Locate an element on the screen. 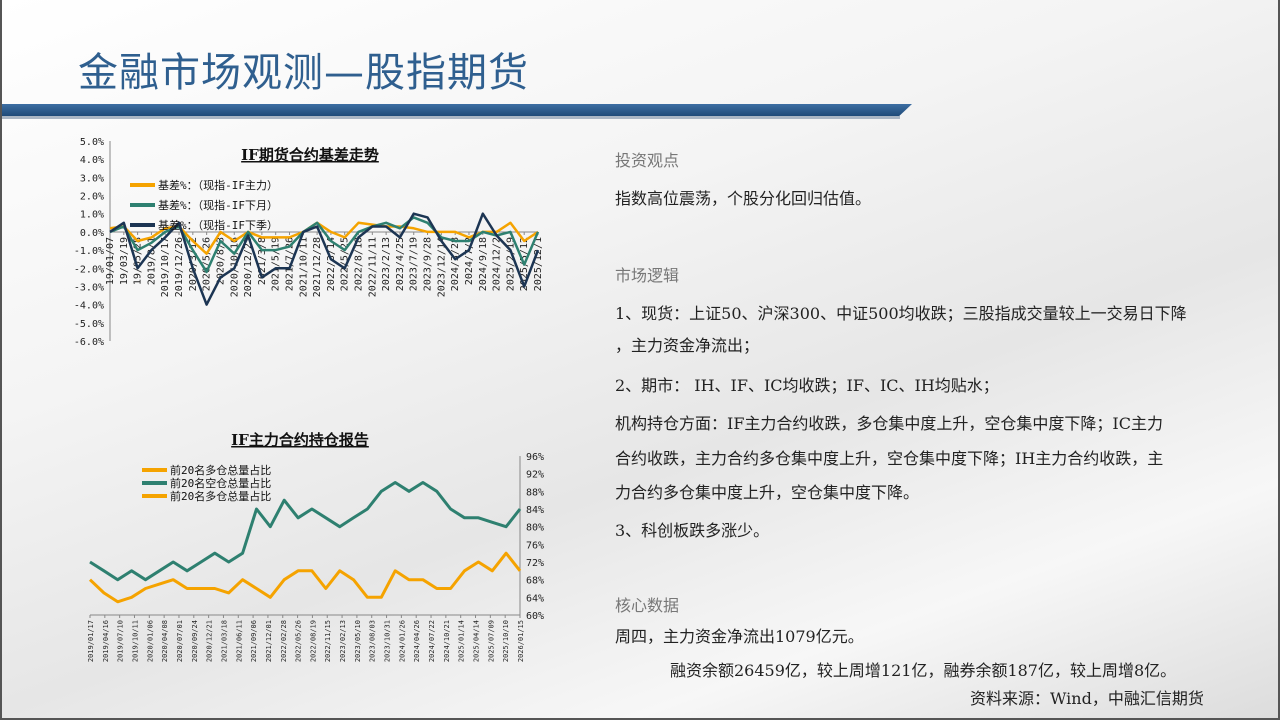 This screenshot has width=1280, height=720. logic-item-1b: ，主力资金净流出； is located at coordinates (687, 345).